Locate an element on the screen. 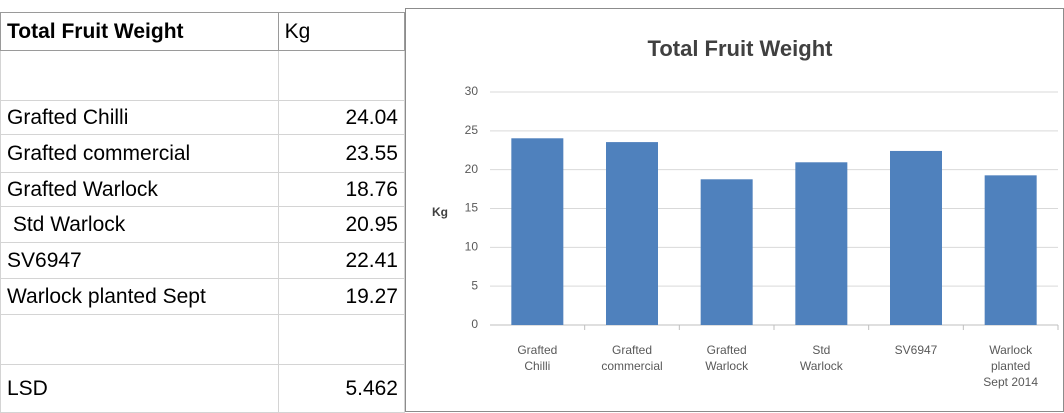 This screenshot has width=1064, height=413. table-cell: SV6947 is located at coordinates (139, 260).